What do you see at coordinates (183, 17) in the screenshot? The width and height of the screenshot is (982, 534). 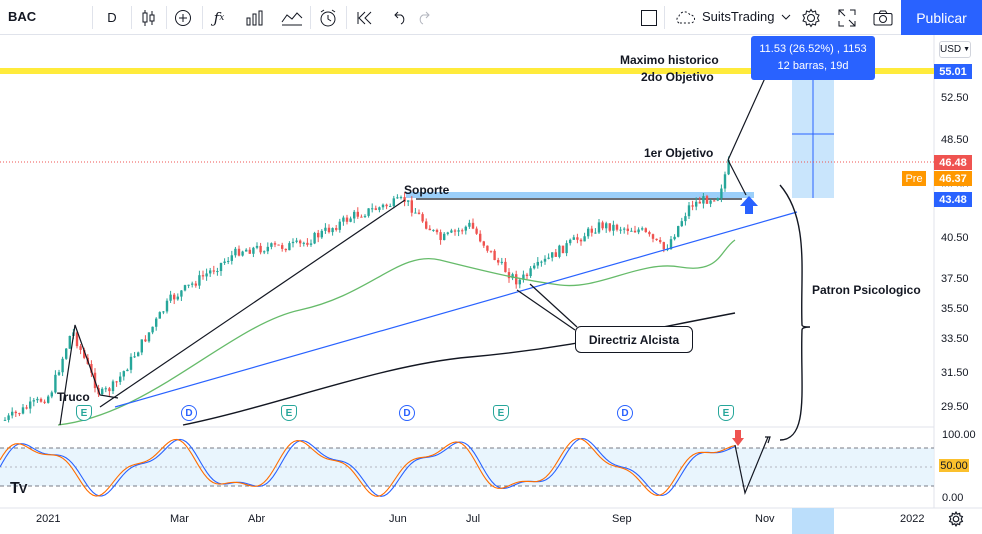 I see `add-compare-icon` at bounding box center [183, 17].